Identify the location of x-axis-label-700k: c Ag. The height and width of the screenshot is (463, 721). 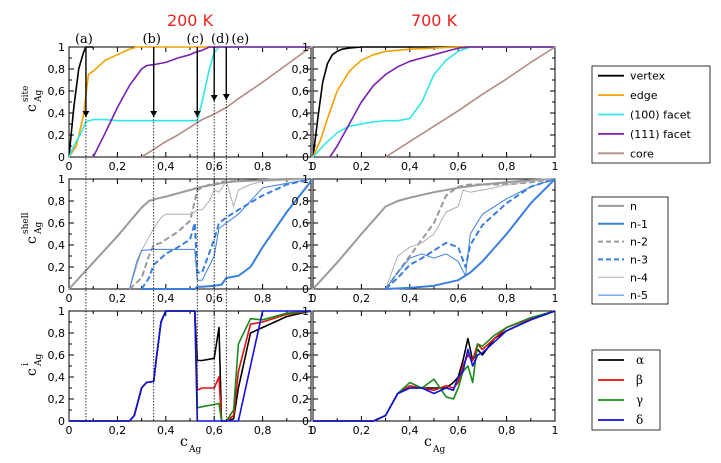
(434, 444).